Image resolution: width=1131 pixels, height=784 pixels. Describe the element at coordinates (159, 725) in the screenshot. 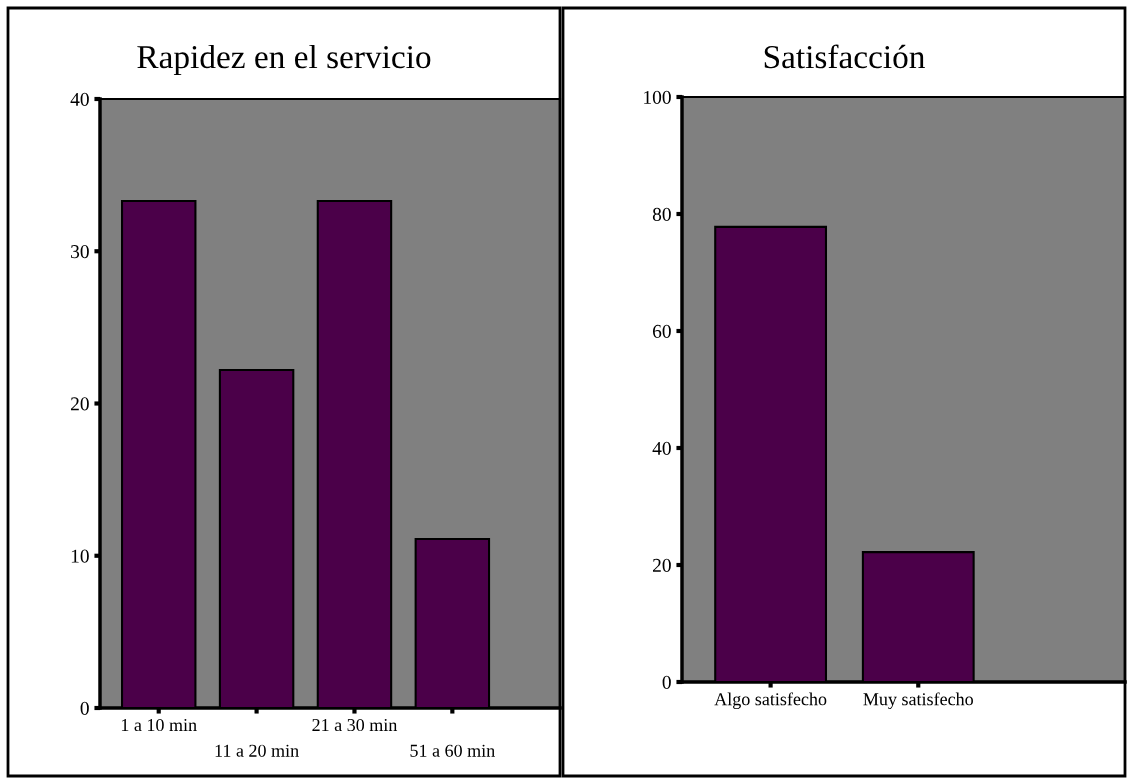

I see `x-tick-label: 1 a 10 min` at that location.